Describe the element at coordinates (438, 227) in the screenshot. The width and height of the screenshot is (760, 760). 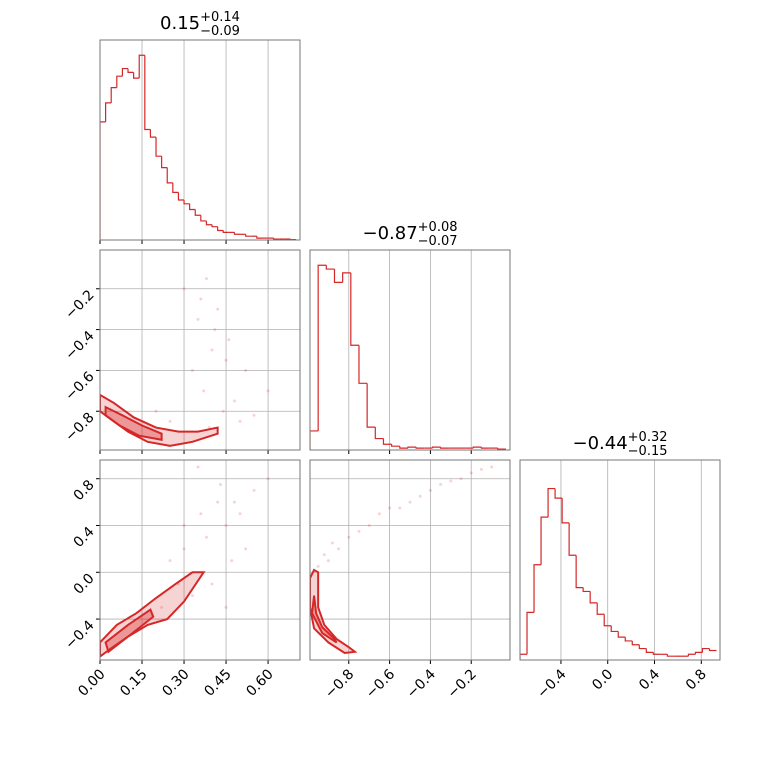
I see `title-plus: +0.08` at that location.